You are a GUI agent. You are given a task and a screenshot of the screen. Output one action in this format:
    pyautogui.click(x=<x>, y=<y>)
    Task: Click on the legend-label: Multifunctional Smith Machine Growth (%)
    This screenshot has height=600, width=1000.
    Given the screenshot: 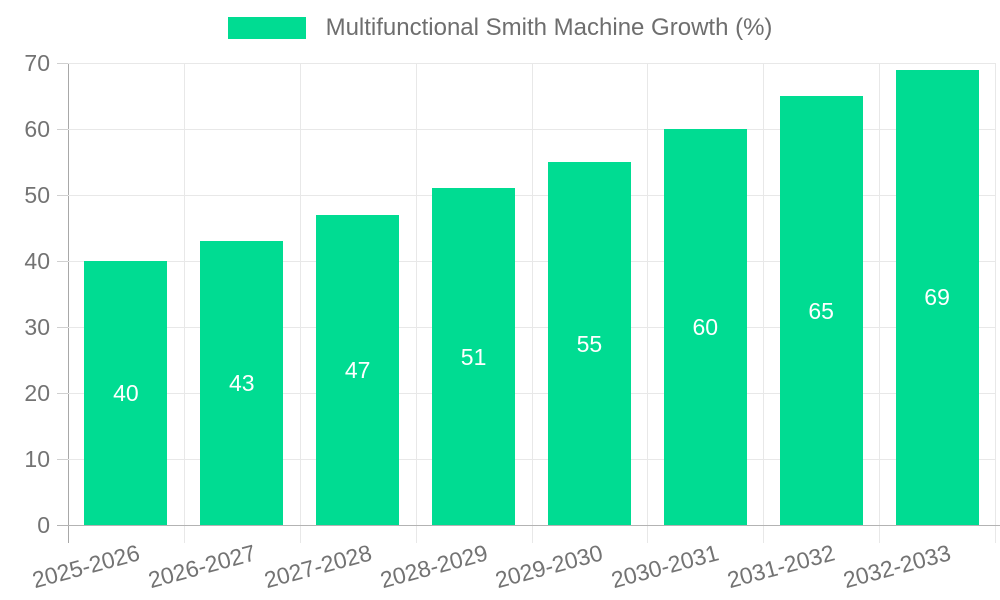 What is the action you would take?
    pyautogui.click(x=549, y=27)
    